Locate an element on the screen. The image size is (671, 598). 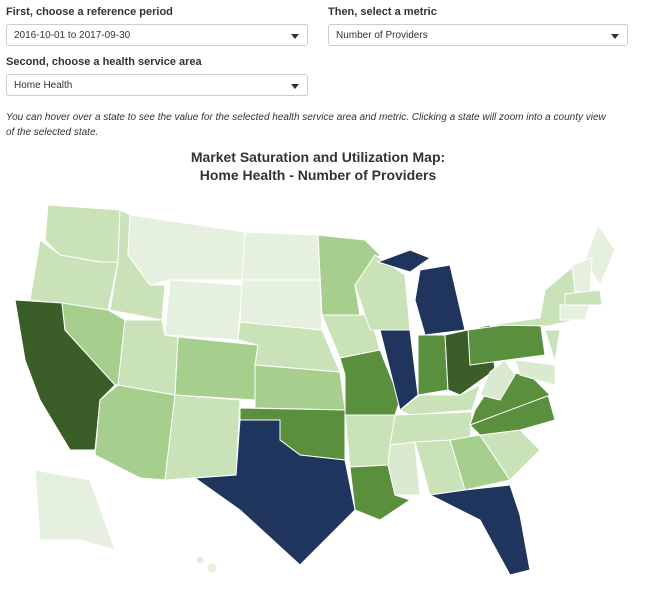
area-label: Second, choose a health service area is located at coordinates (104, 62).